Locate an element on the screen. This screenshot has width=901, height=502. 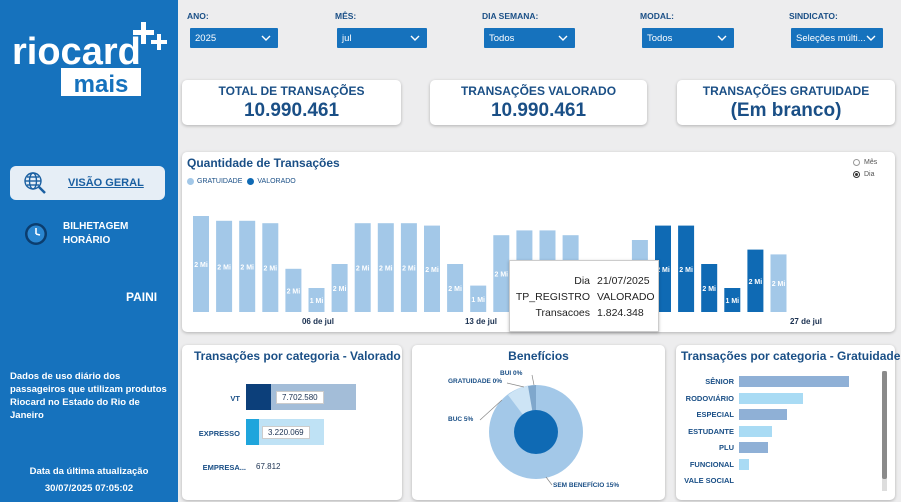
clock-icon is located at coordinates (36, 234).